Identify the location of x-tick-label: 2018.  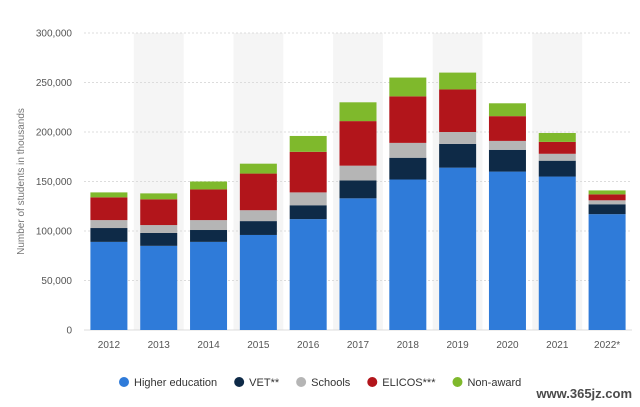
(408, 345).